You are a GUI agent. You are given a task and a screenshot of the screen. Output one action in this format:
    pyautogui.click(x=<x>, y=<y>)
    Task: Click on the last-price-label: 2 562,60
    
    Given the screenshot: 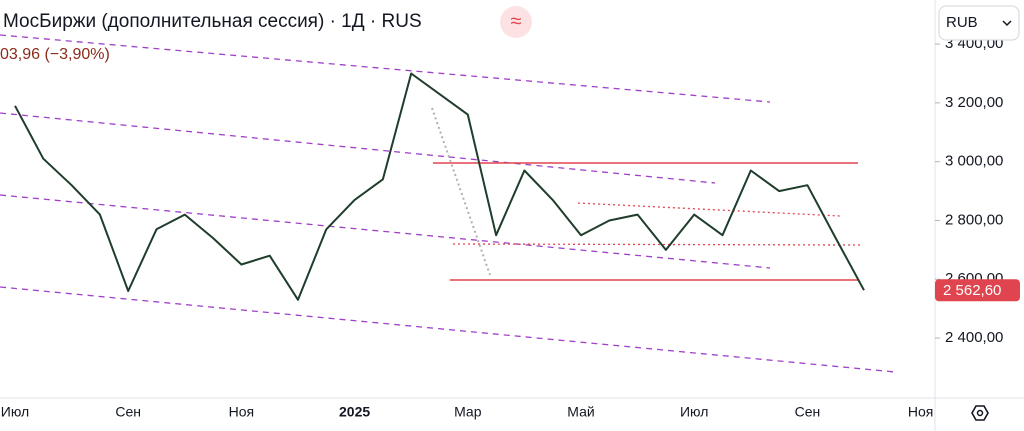 What is the action you would take?
    pyautogui.click(x=972, y=290)
    